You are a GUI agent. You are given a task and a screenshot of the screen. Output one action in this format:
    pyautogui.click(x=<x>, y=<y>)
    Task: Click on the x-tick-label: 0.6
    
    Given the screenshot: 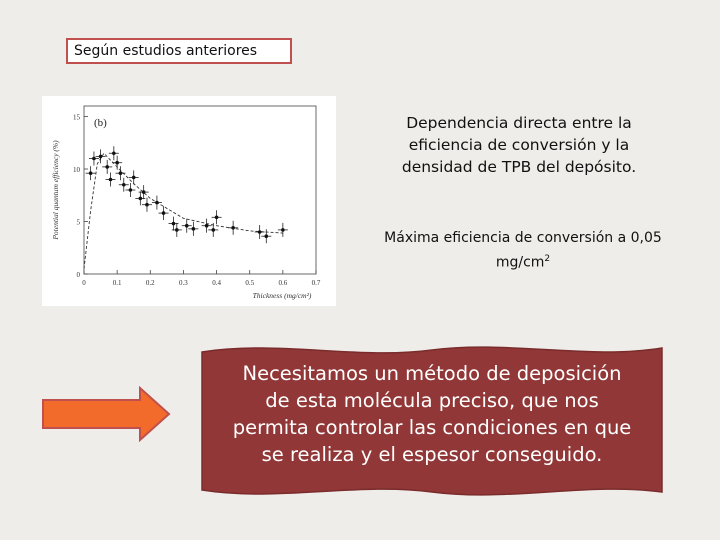 What is the action you would take?
    pyautogui.click(x=282, y=283)
    